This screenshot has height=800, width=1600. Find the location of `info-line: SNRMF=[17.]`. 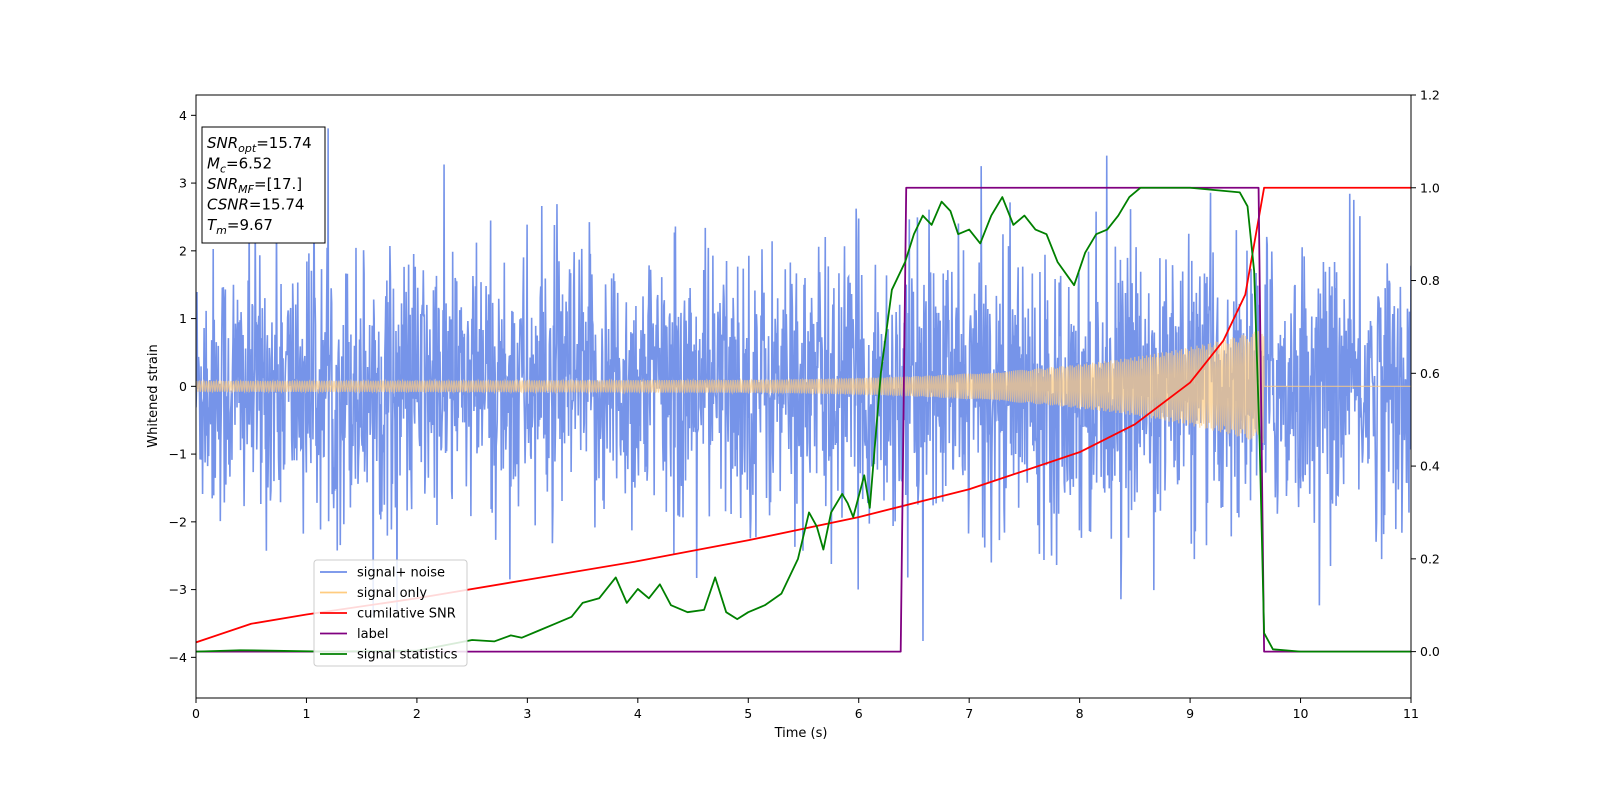

info-line: SNRMF=[17.] is located at coordinates (254, 185).